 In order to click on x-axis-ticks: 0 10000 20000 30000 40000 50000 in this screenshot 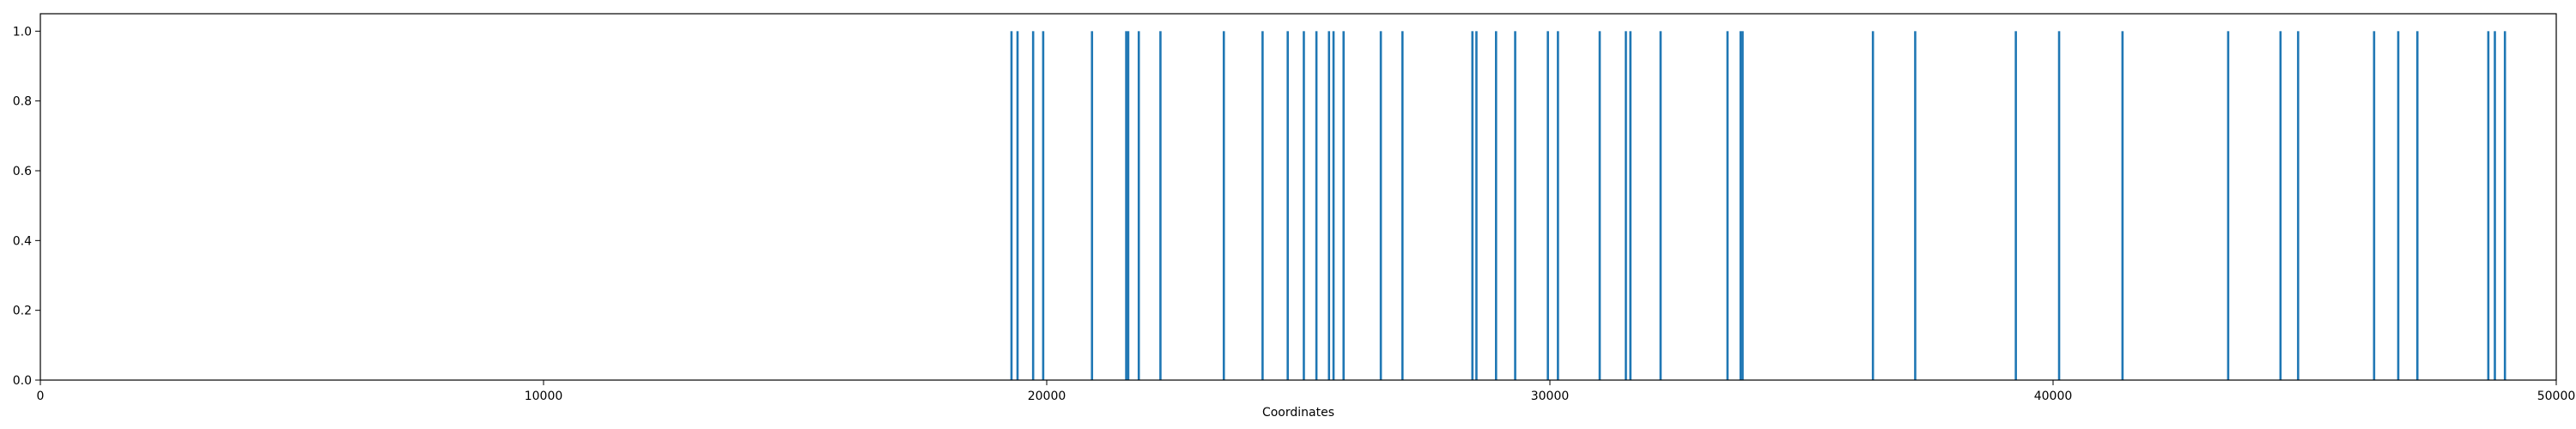, I will do `click(1306, 391)`.